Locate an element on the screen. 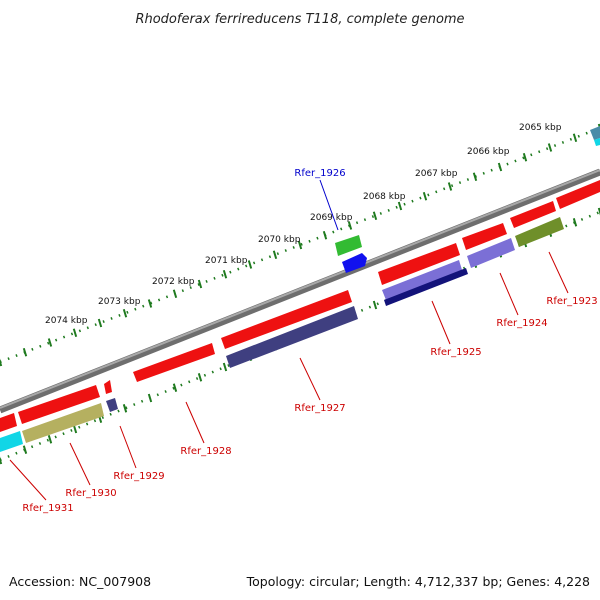 The width and height of the screenshot is (600, 600). gene-label-rfer-1927: Rfer_1927 is located at coordinates (319, 408).